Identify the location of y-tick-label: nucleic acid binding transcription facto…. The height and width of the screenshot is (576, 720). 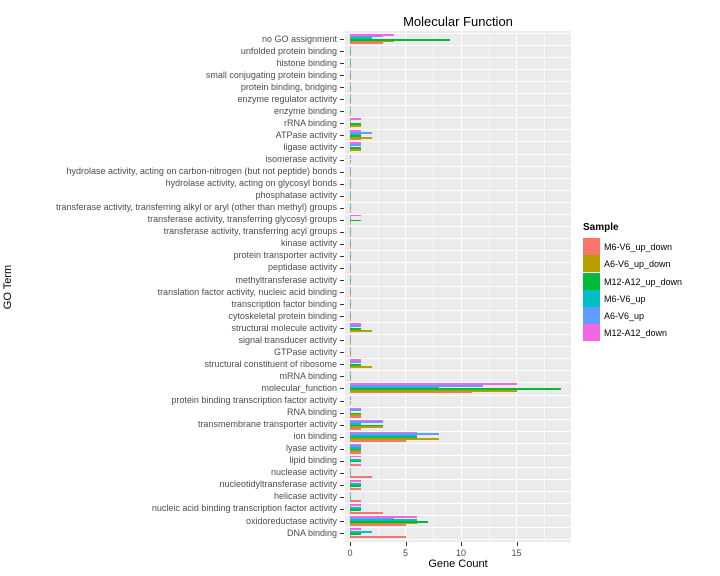
(244, 508).